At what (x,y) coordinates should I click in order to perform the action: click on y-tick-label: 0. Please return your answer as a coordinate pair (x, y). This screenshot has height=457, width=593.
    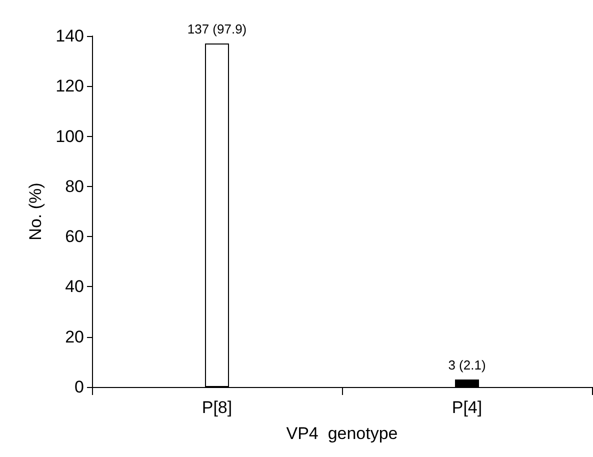
    Looking at the image, I should click on (79, 387).